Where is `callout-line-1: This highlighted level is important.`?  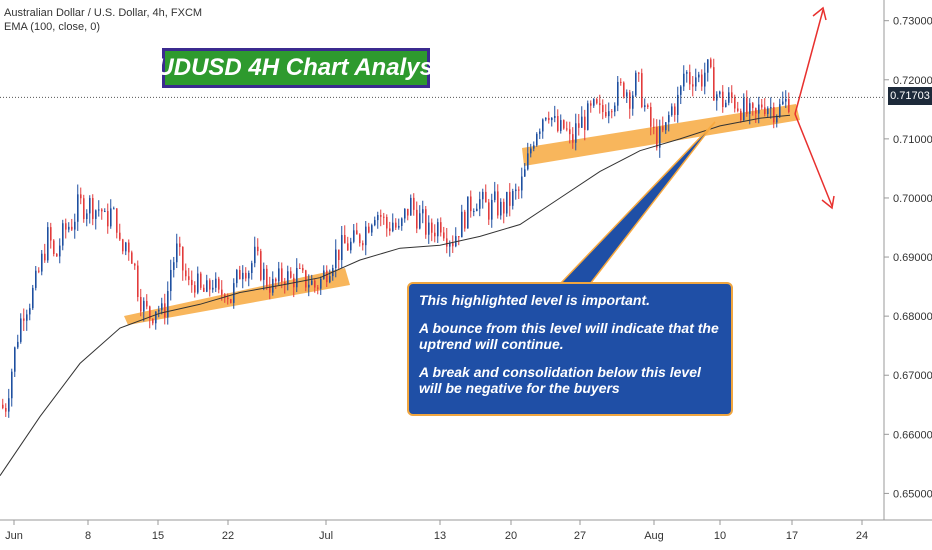
callout-line-1: This highlighted level is important. is located at coordinates (535, 300).